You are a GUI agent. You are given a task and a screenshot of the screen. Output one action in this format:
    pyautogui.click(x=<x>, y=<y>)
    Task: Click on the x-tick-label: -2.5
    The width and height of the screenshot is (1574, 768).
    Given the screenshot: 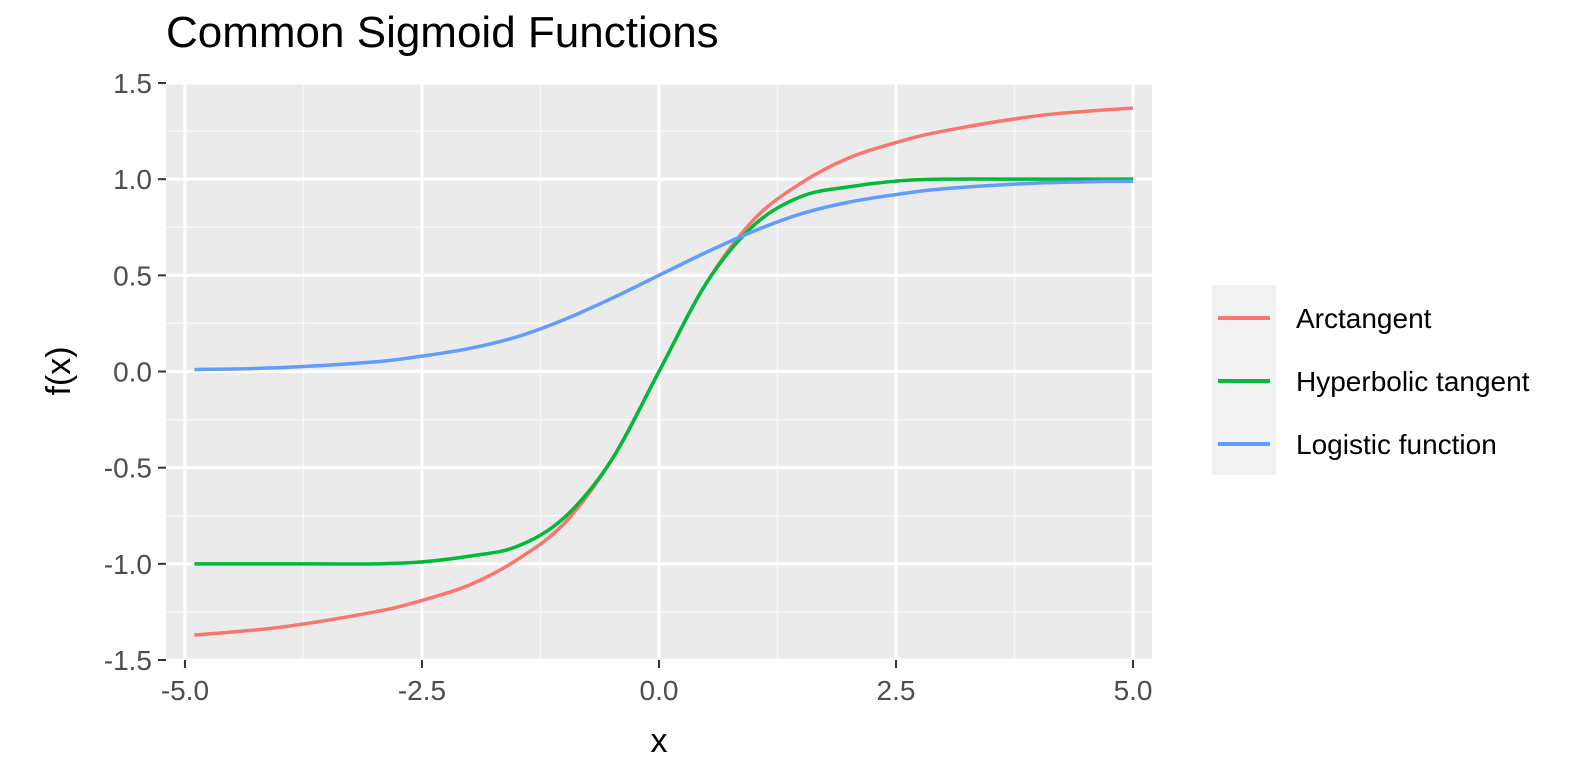 What is the action you would take?
    pyautogui.click(x=422, y=690)
    